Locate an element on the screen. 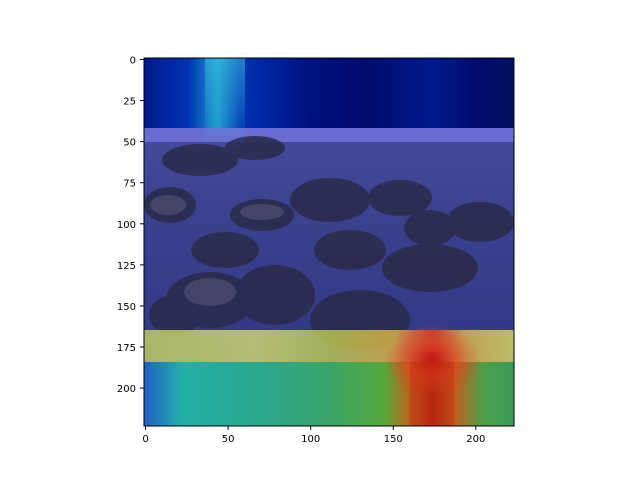 The height and width of the screenshot is (484, 640). y-tick-label: 175 is located at coordinates (126, 348).